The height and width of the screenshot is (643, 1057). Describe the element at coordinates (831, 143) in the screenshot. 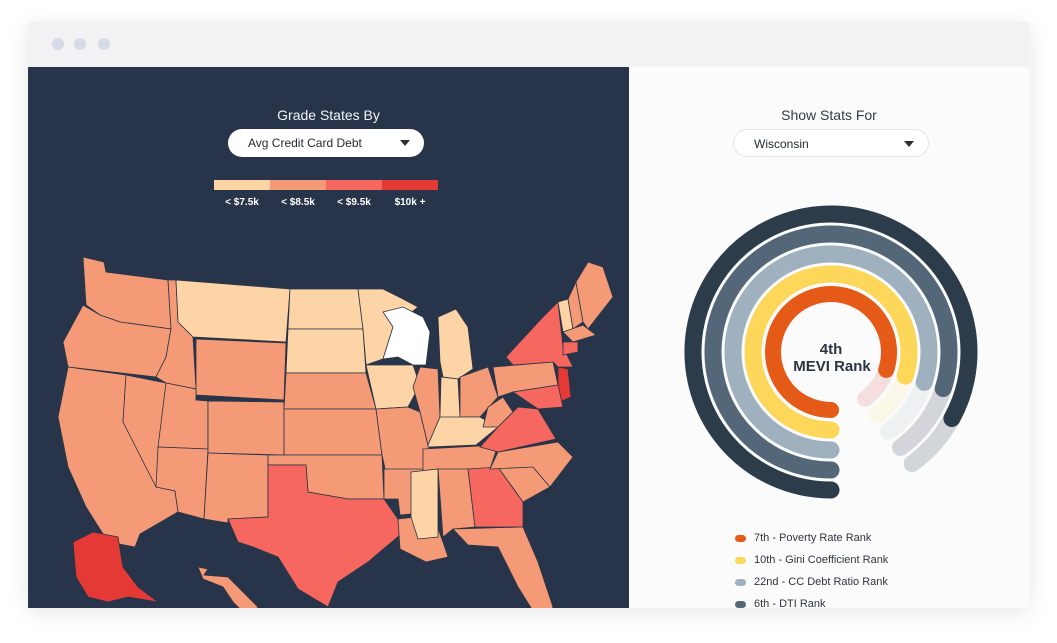

I see `state-dropdown: Wisconsin` at that location.